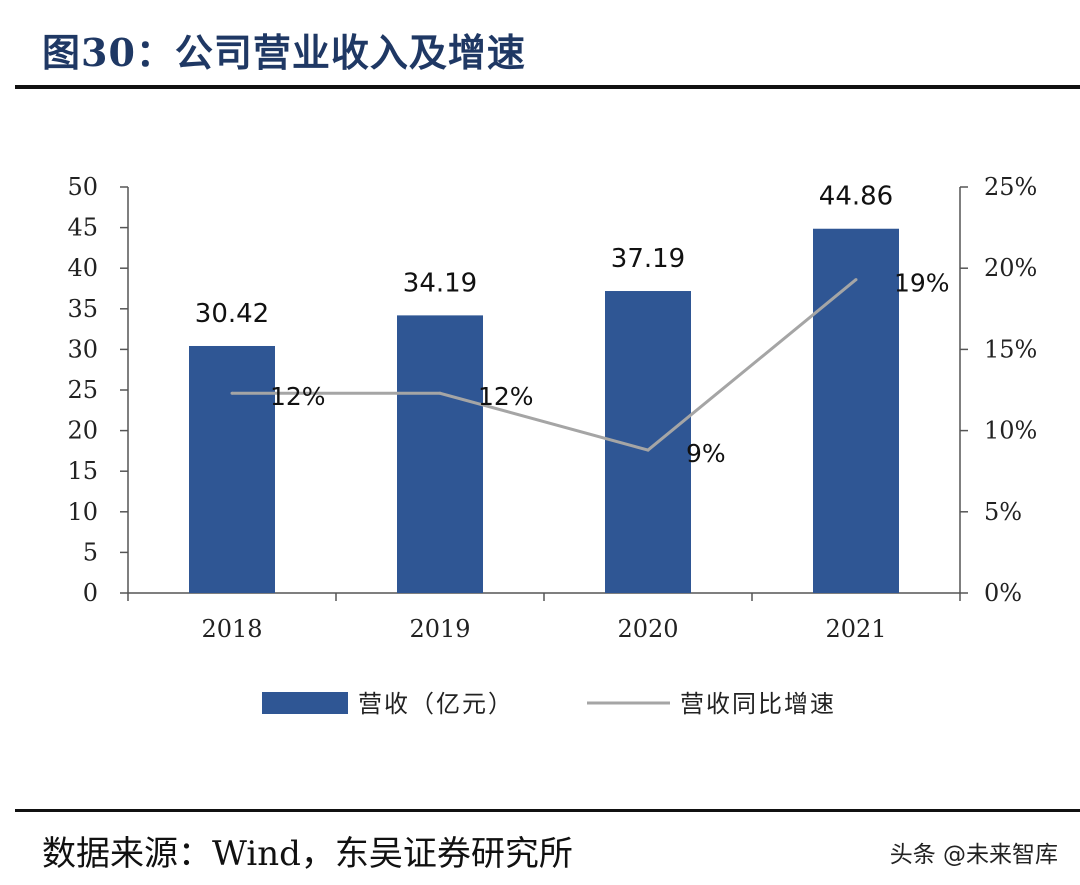 The width and height of the screenshot is (1080, 885). Describe the element at coordinates (284, 52) in the screenshot. I see `chart-title: 图30：公司营业收入及增速` at that location.